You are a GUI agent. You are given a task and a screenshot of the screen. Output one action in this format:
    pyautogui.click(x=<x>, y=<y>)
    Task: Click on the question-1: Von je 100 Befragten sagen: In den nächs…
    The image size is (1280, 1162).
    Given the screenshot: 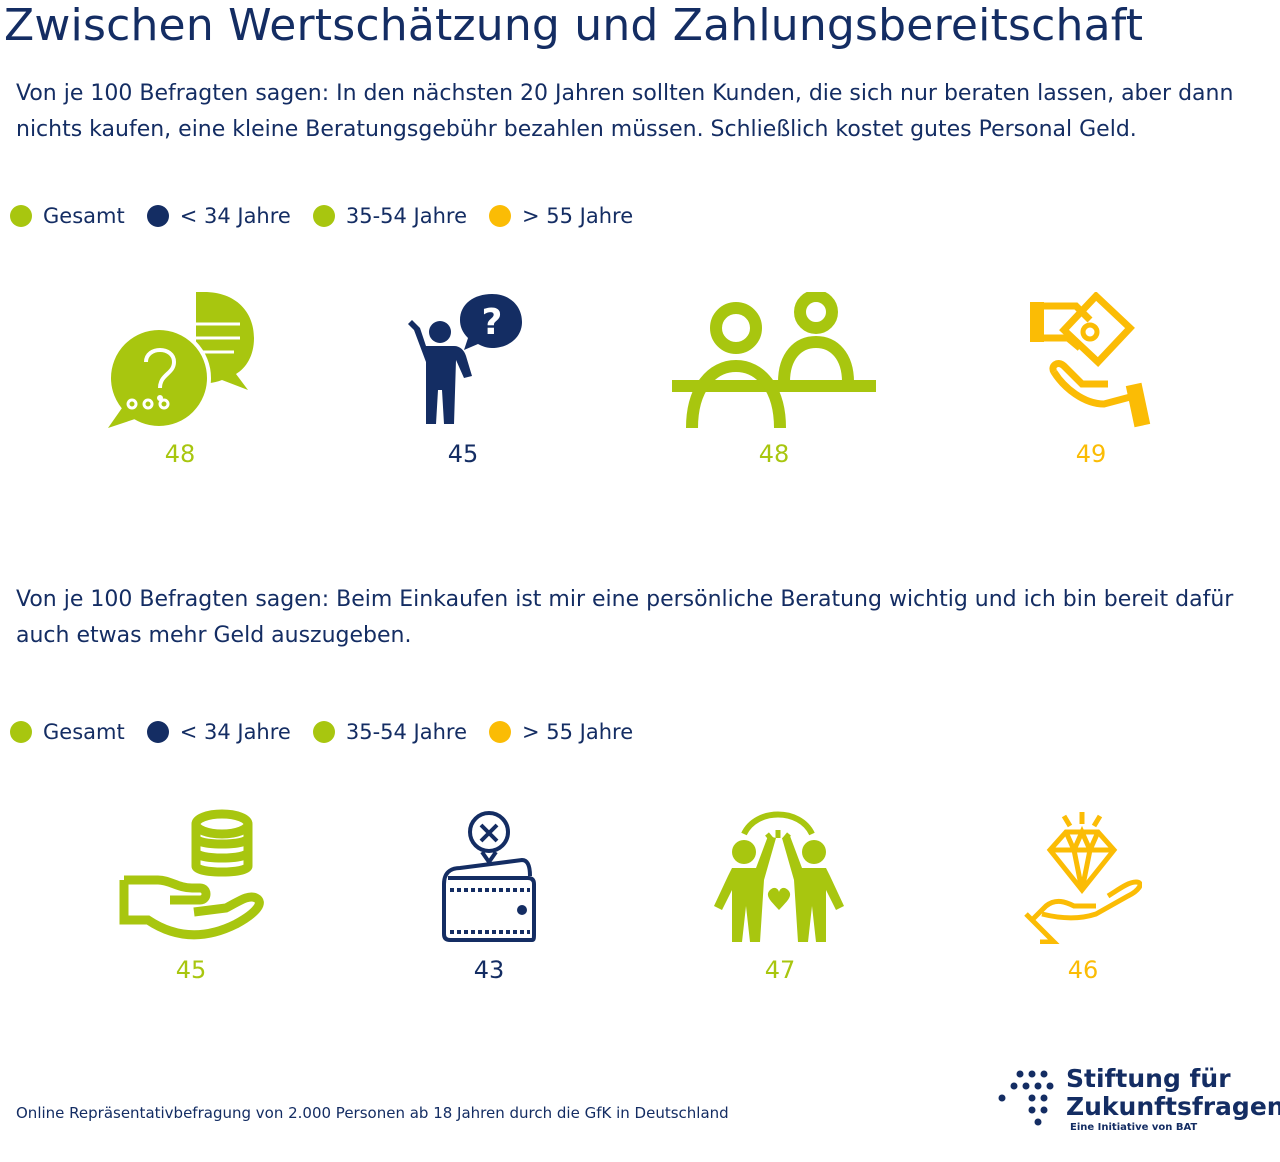 What is the action you would take?
    pyautogui.click(x=625, y=111)
    